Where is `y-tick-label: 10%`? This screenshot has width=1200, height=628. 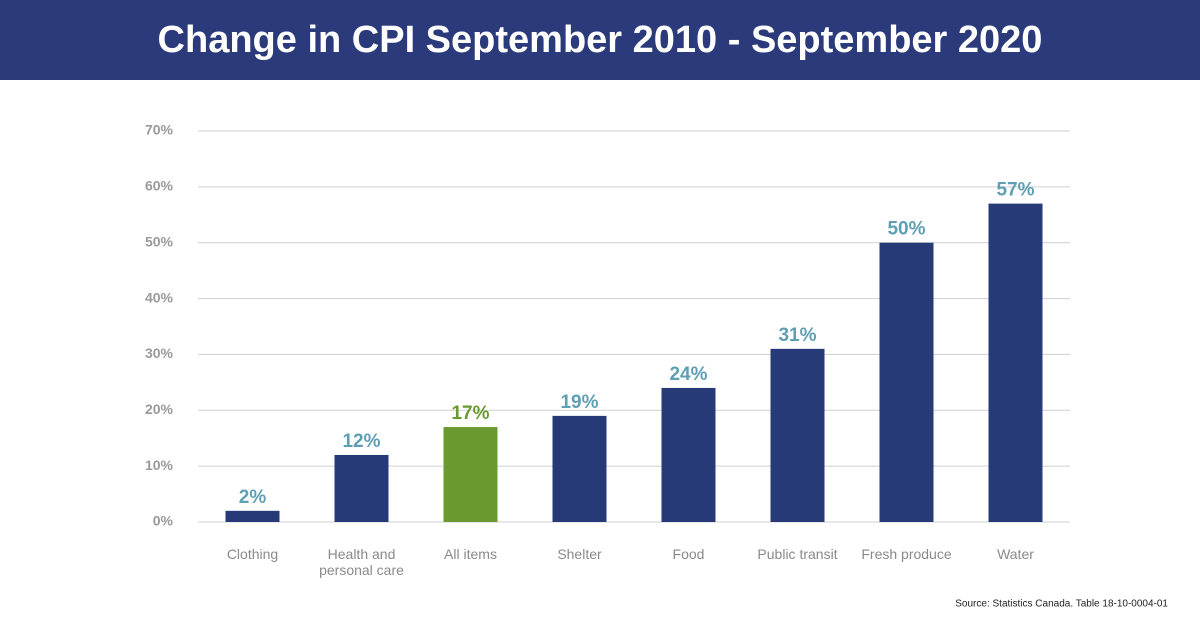 y-tick-label: 10% is located at coordinates (159, 465).